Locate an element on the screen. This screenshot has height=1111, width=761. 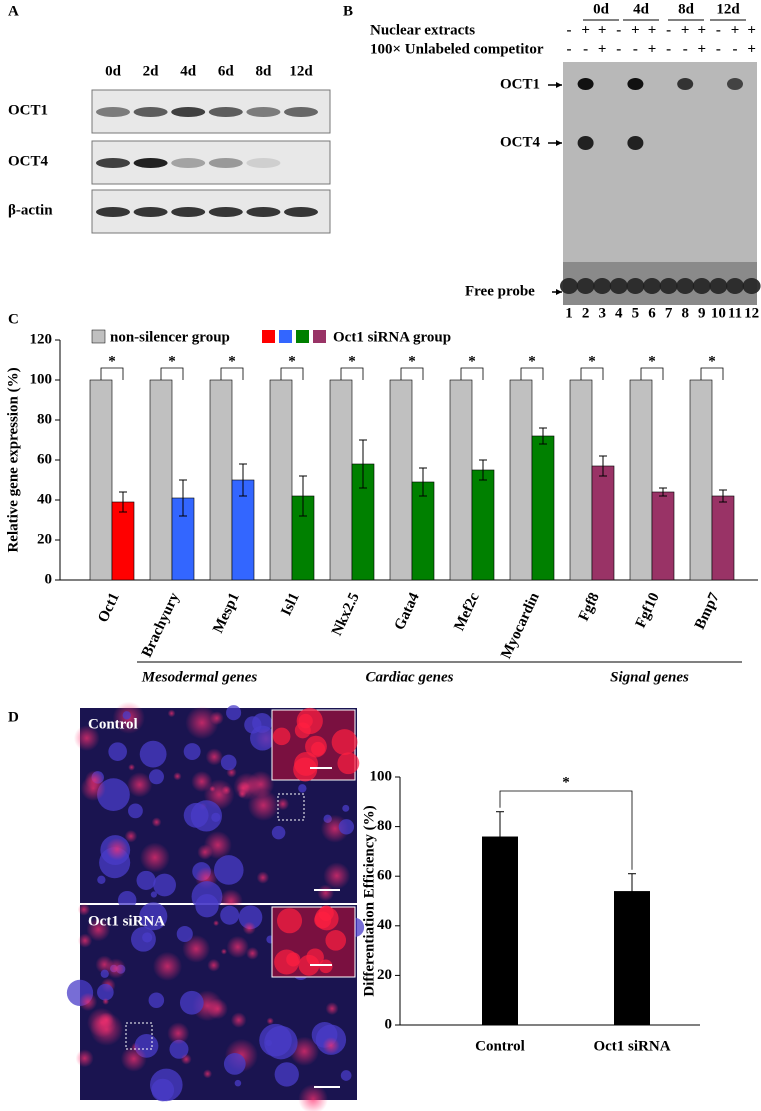
x-tick-label: Brachyury is located at coordinates (161, 625).